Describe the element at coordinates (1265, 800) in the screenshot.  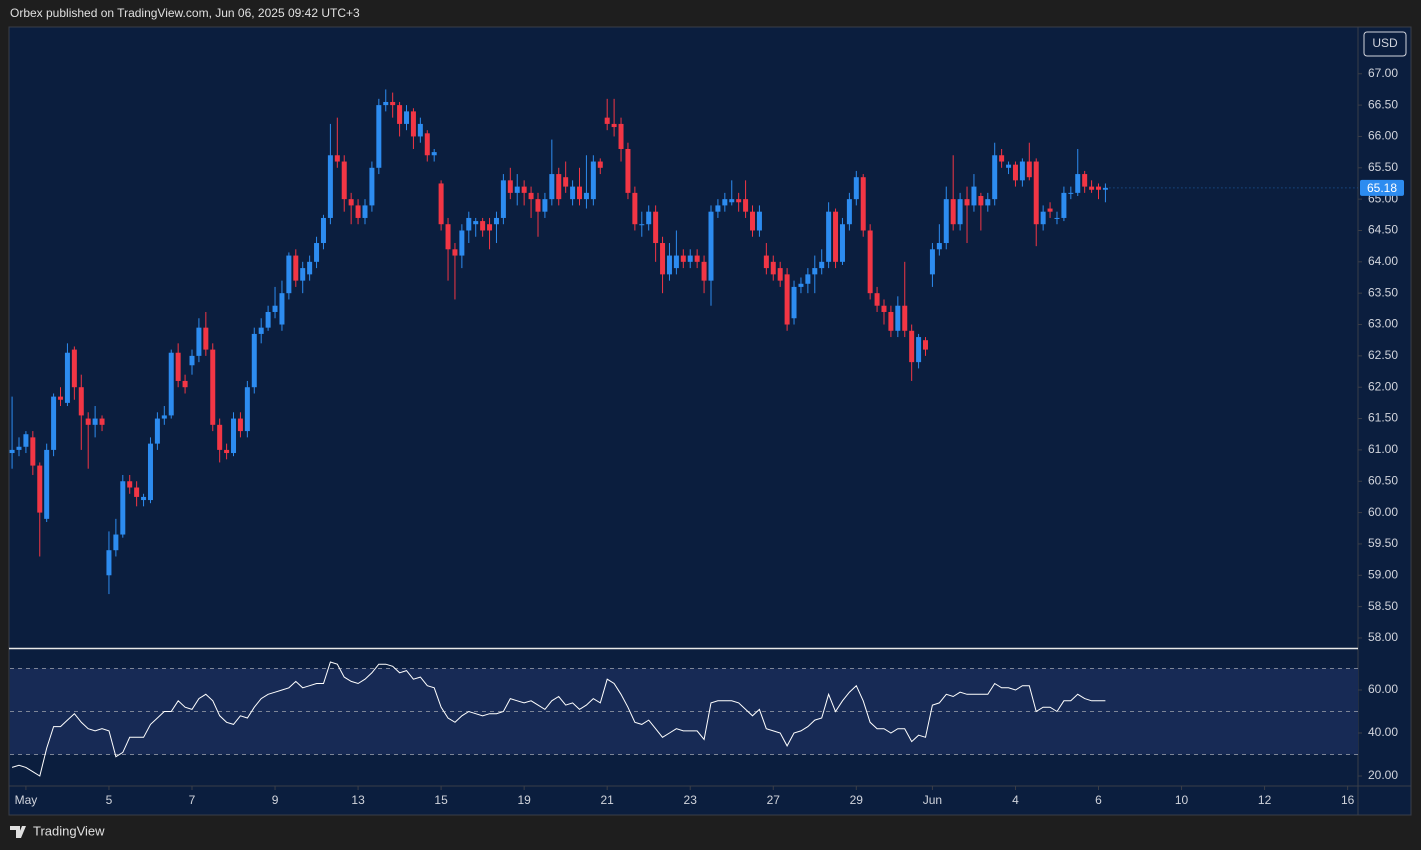
I see `x-tick-label: 12` at that location.